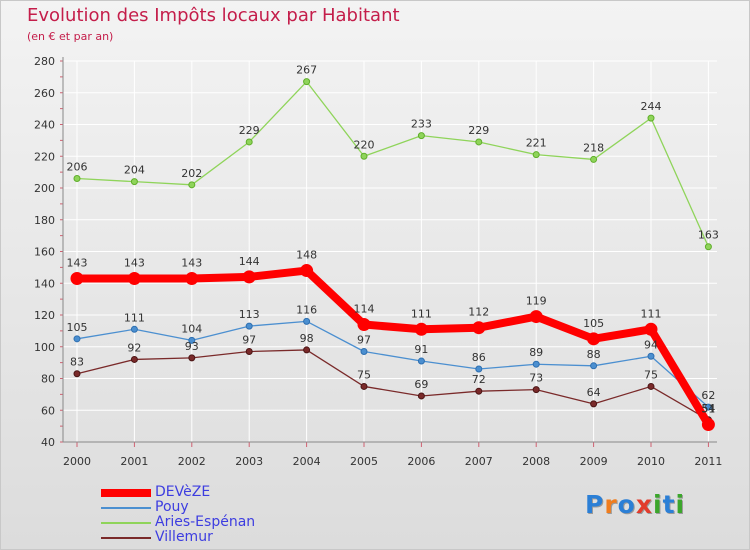  I want to click on data-label: 51, so click(708, 409).